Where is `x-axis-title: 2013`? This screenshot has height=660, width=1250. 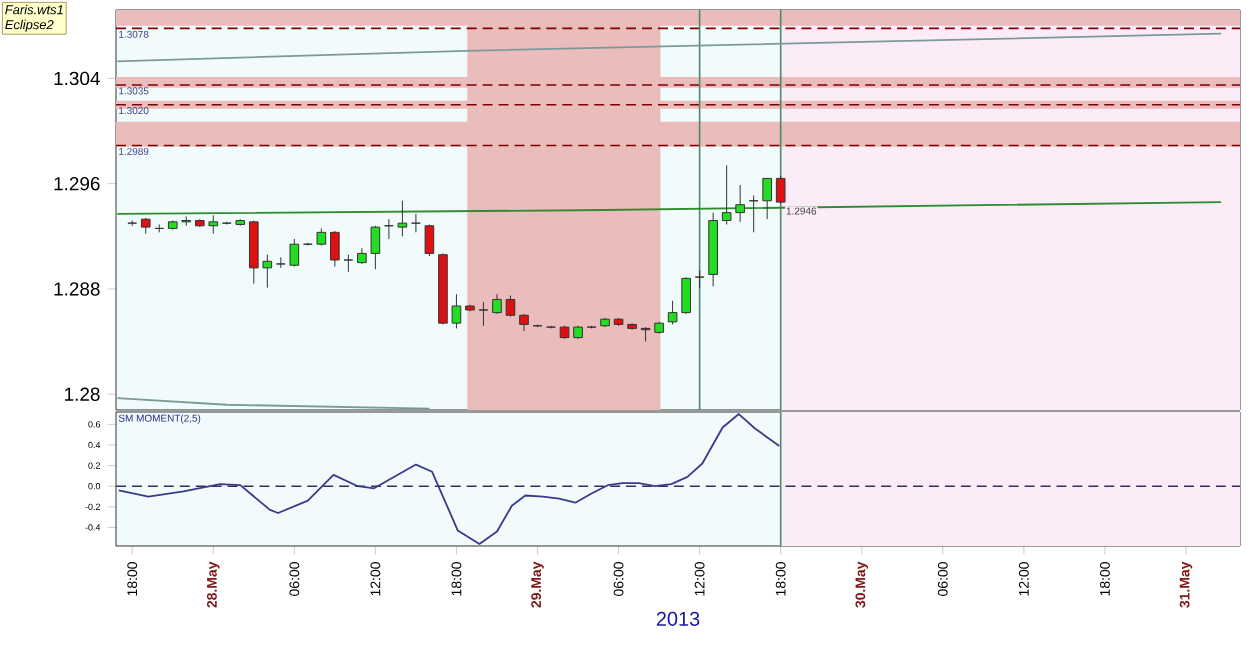 x-axis-title: 2013 is located at coordinates (678, 618).